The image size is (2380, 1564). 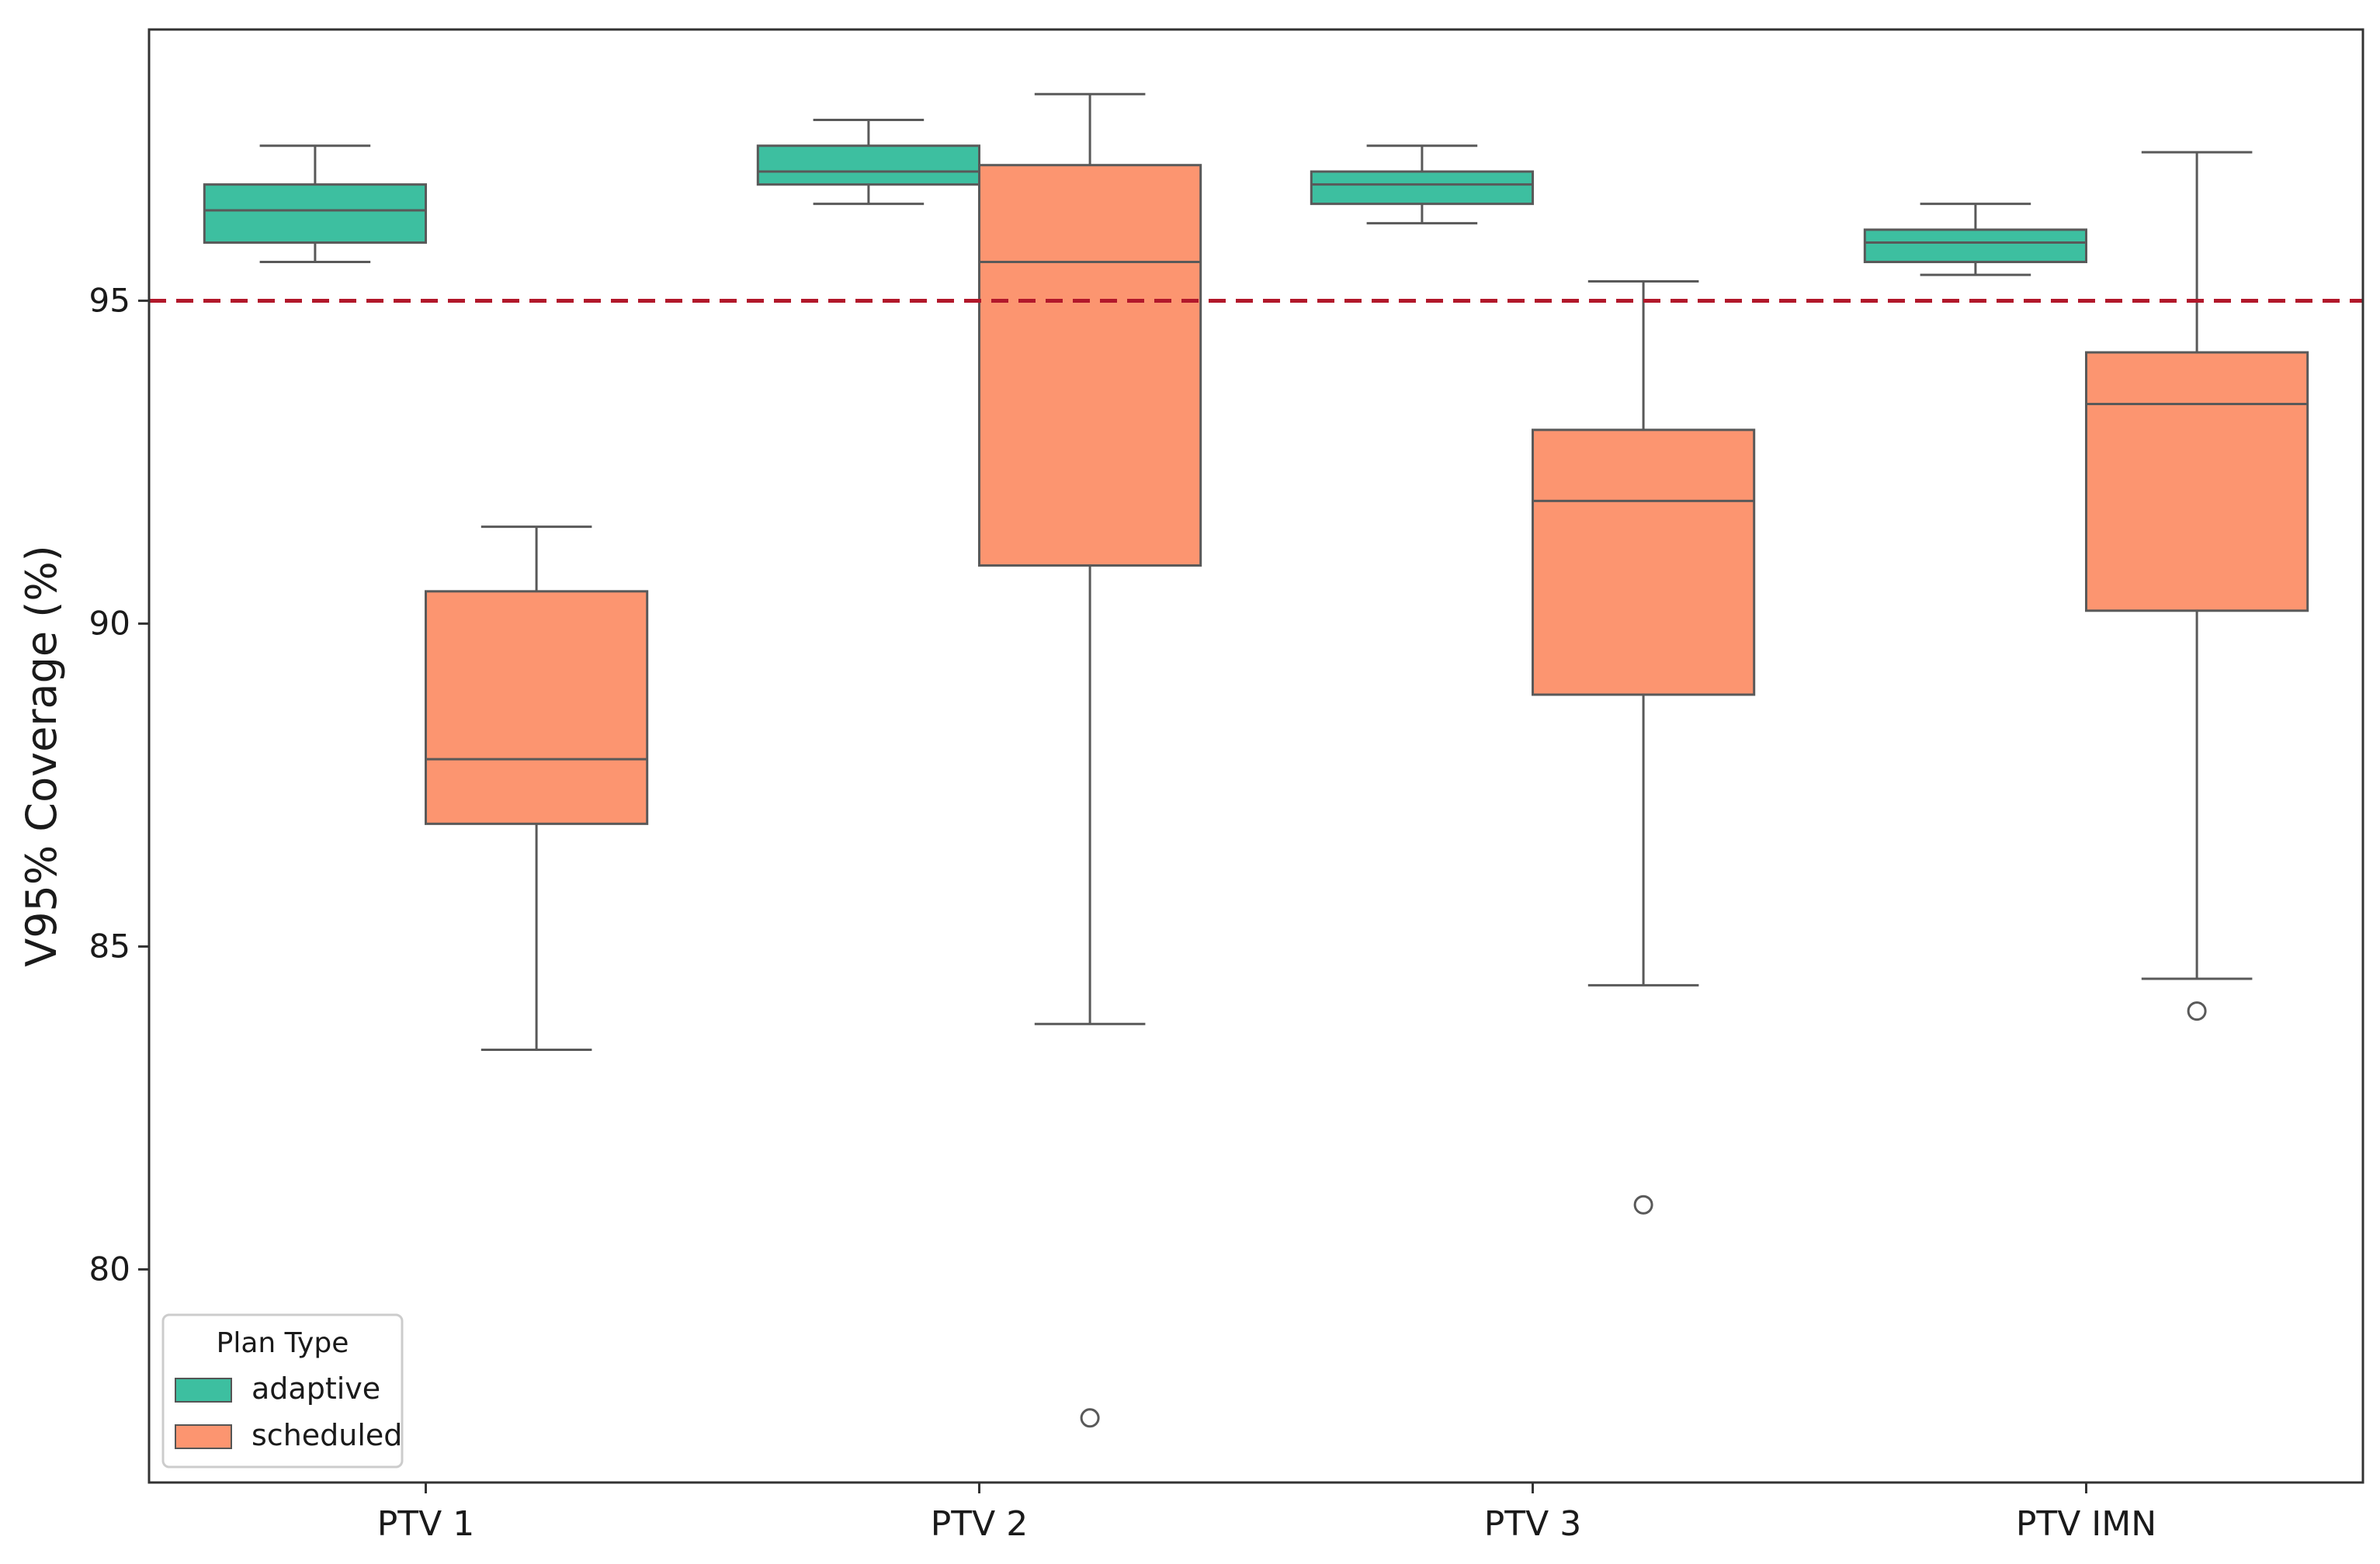 What do you see at coordinates (1266, 1513) in the screenshot?
I see `x-axis: PTV 1 PTV 2 PTV 3 PTV IMN` at bounding box center [1266, 1513].